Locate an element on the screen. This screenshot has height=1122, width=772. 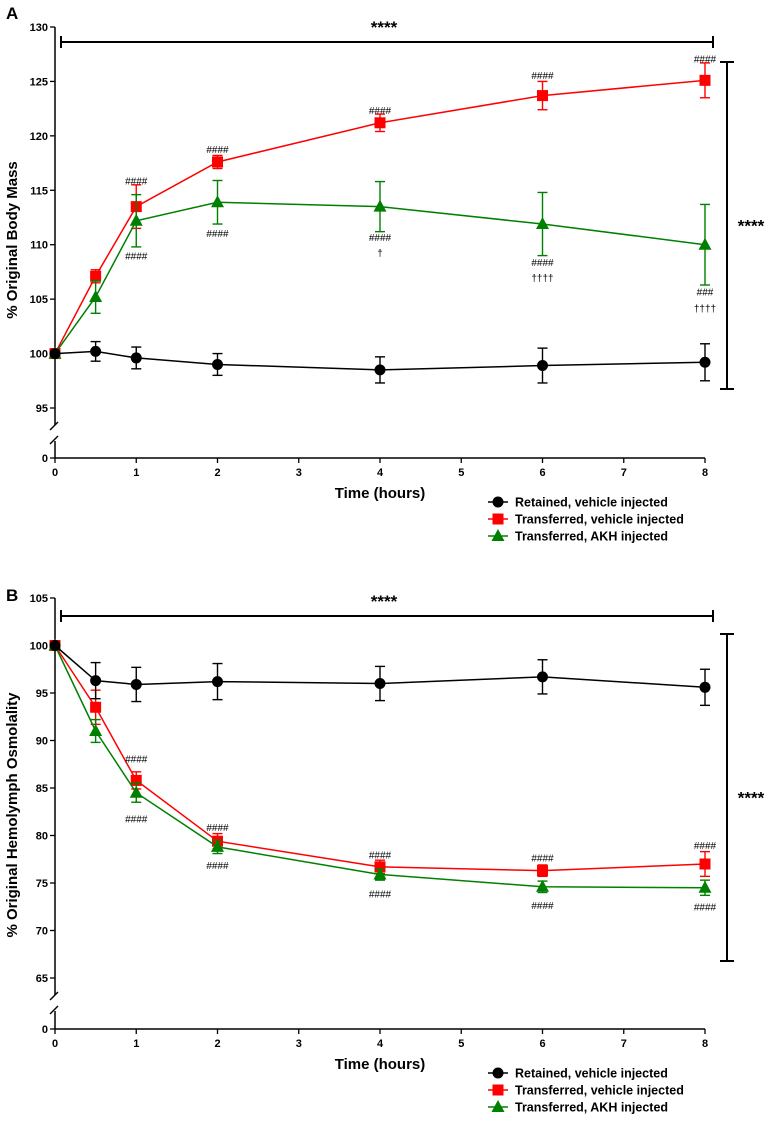
legend-label: Retained, vehicle injected is located at coordinates (591, 503).